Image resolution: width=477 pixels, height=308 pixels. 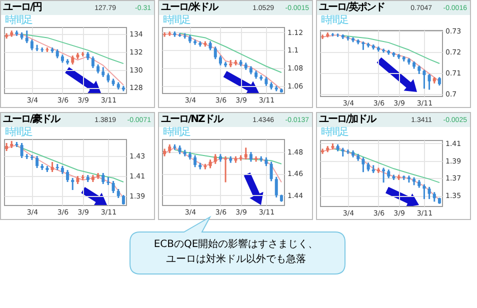 What do you see at coordinates (189, 8) in the screenshot?
I see `chart-title: ユーロ/米ドル` at bounding box center [189, 8].